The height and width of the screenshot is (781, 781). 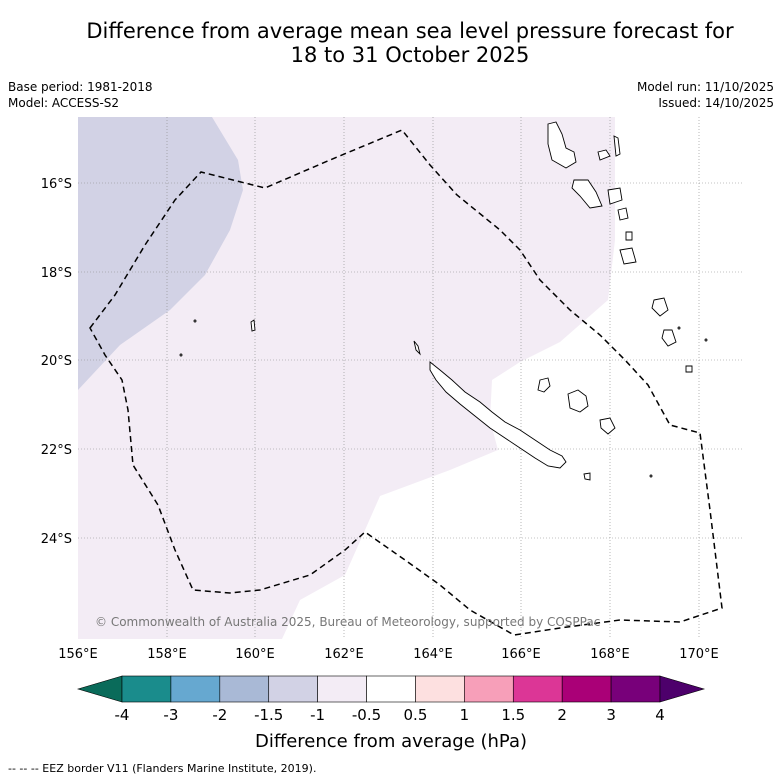 I want to click on colorbar-tick-label: -4, so click(x=122, y=715).